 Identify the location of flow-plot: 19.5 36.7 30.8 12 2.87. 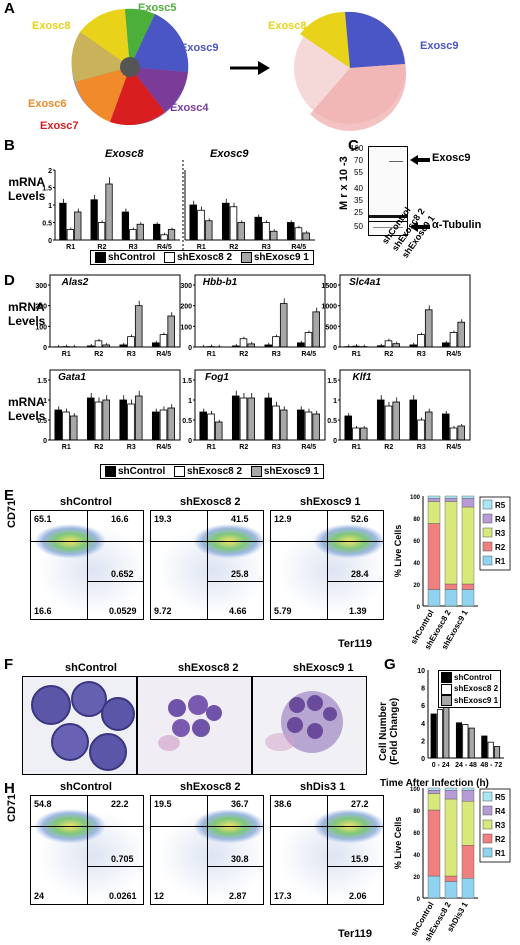
(207, 850).